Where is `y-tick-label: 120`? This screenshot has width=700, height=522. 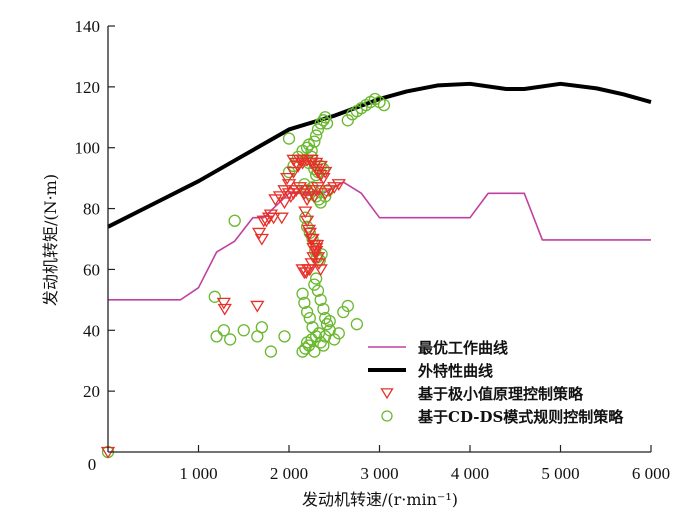 y-tick-label: 120 is located at coordinates (88, 87).